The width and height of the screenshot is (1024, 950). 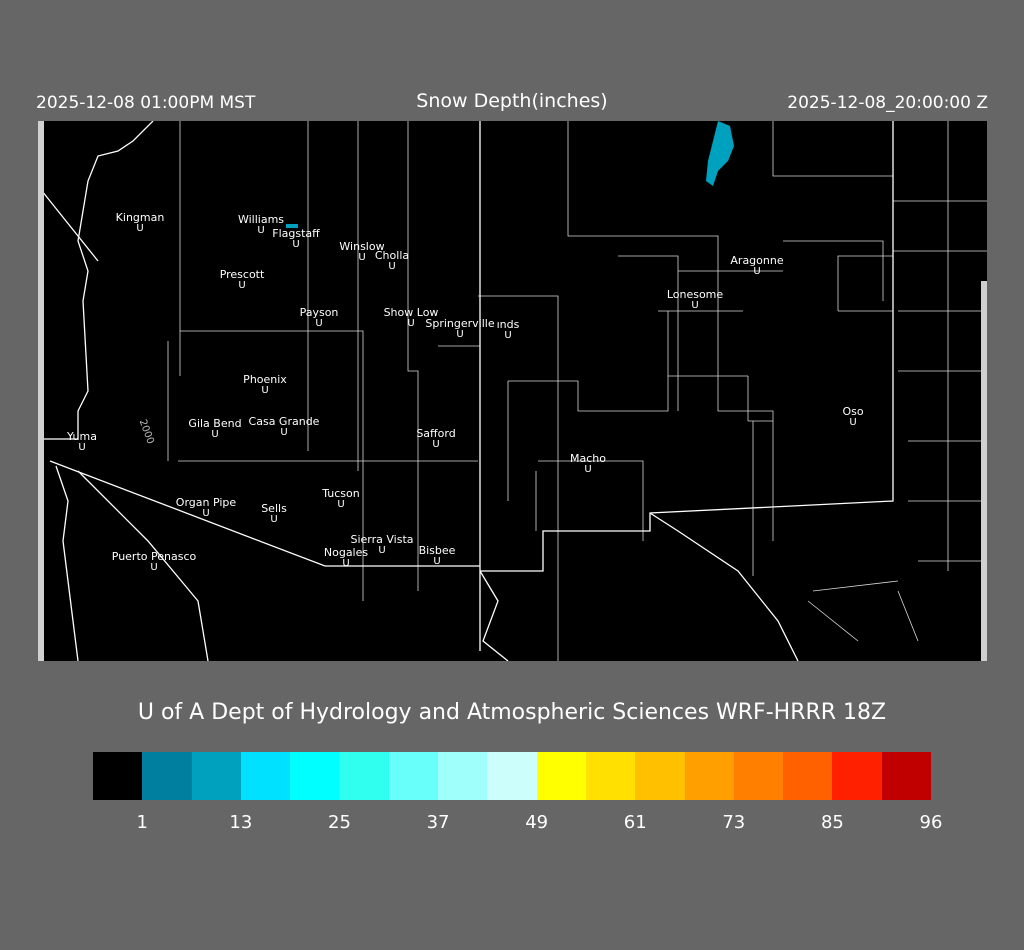 What do you see at coordinates (82, 441) in the screenshot?
I see `city-yuma: Yuma U` at bounding box center [82, 441].